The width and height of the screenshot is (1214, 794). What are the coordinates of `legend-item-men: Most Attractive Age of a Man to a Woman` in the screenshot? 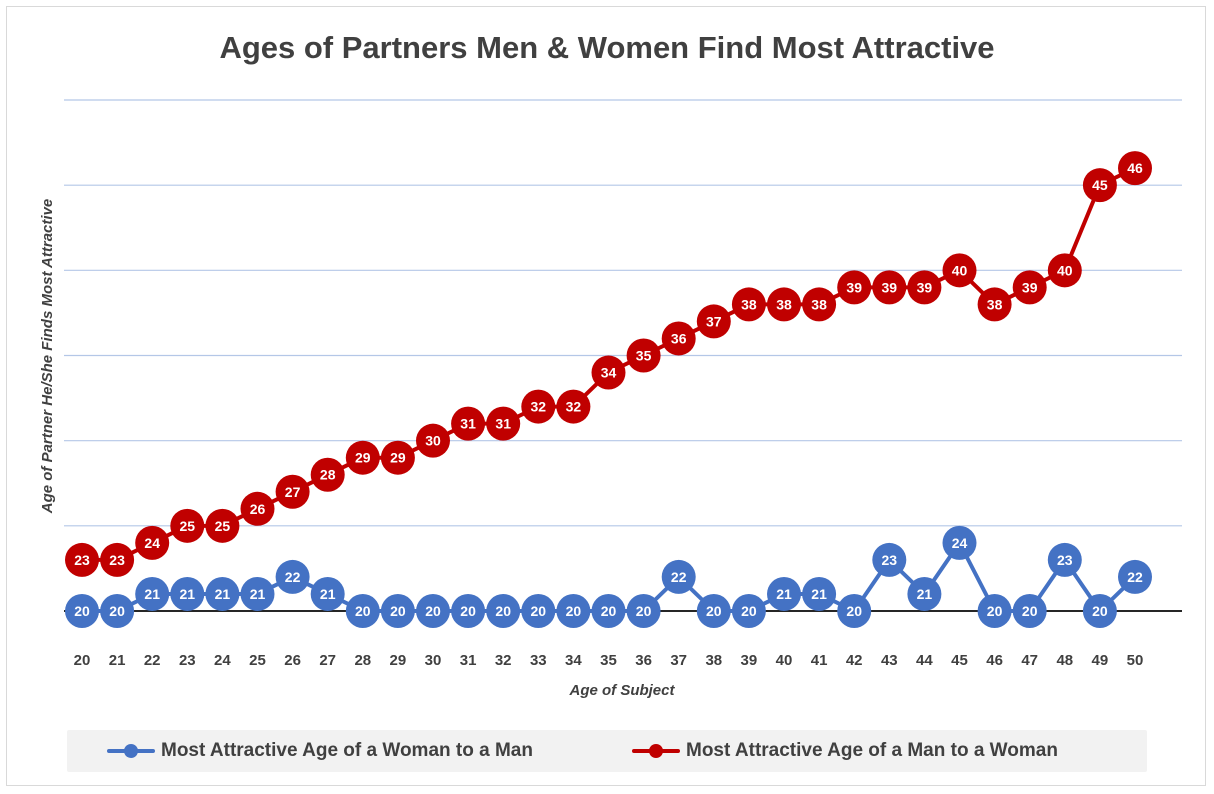 It's located at (845, 751).